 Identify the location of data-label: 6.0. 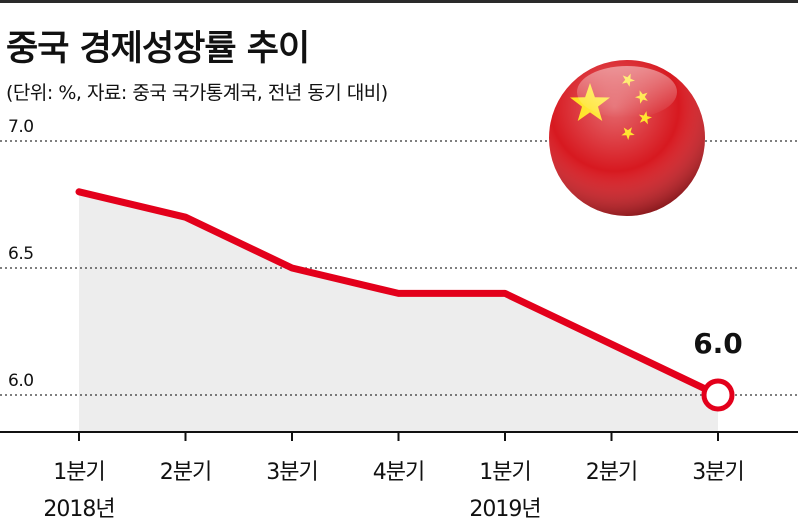
(718, 343).